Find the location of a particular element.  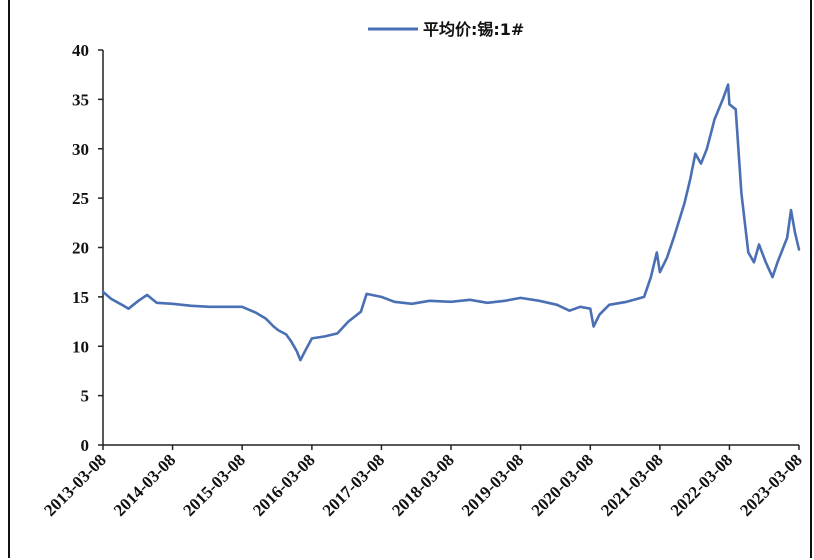

y-tick-label: 30 is located at coordinates (80, 149).